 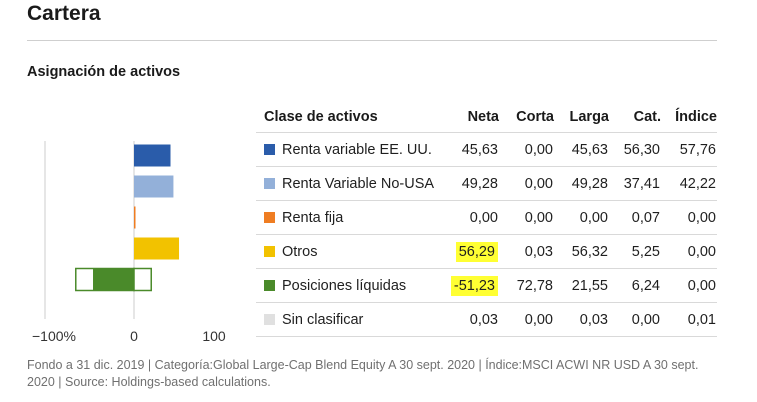 I want to click on value-cat: 37,41, so click(x=641, y=183).